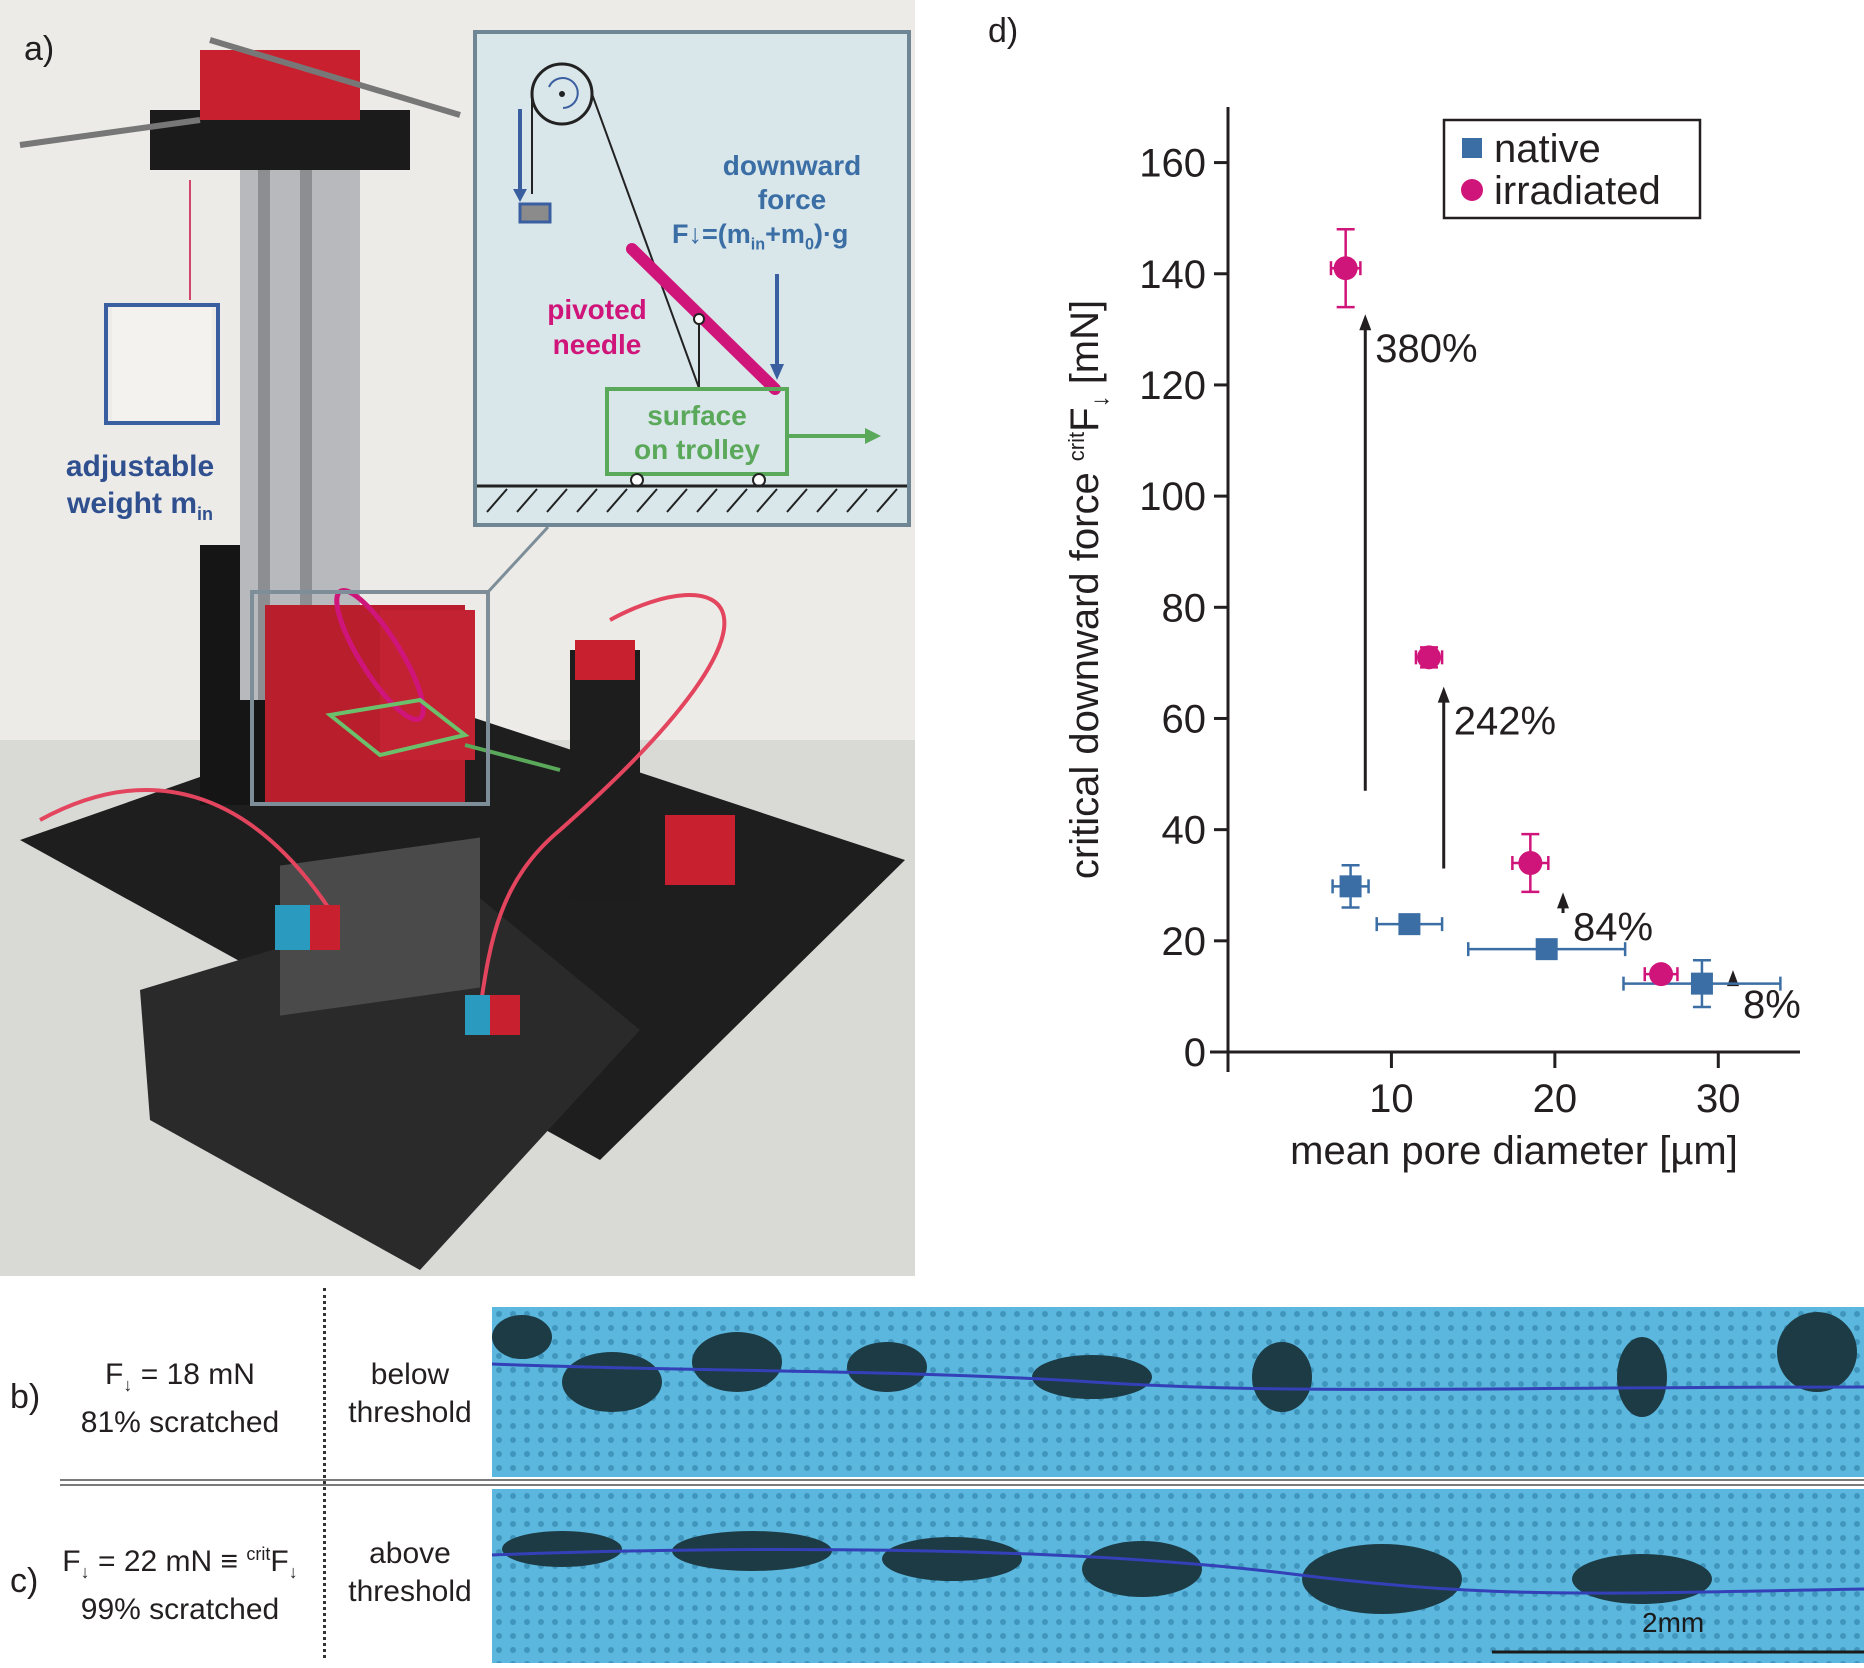  What do you see at coordinates (696, 449) in the screenshot?
I see `surface-label-line2: on trolley` at bounding box center [696, 449].